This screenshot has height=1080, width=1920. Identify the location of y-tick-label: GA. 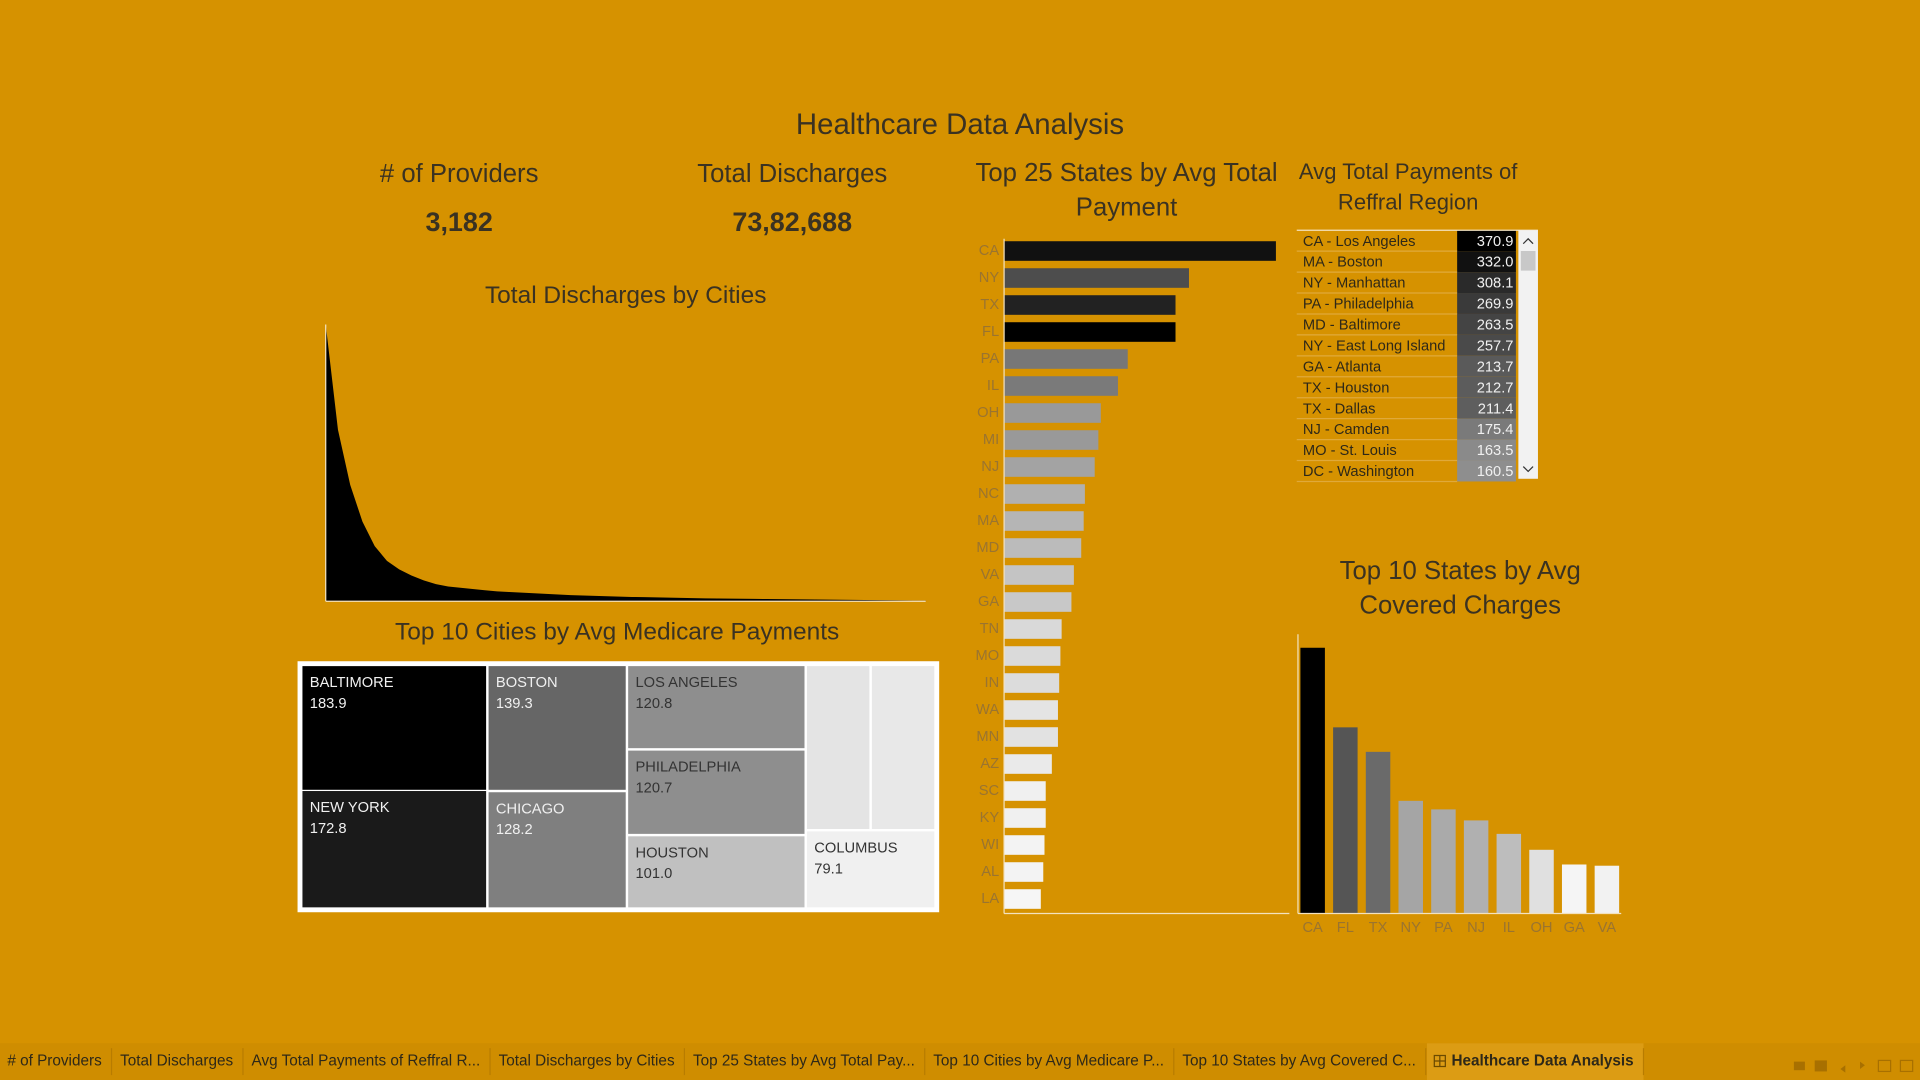
(988, 602).